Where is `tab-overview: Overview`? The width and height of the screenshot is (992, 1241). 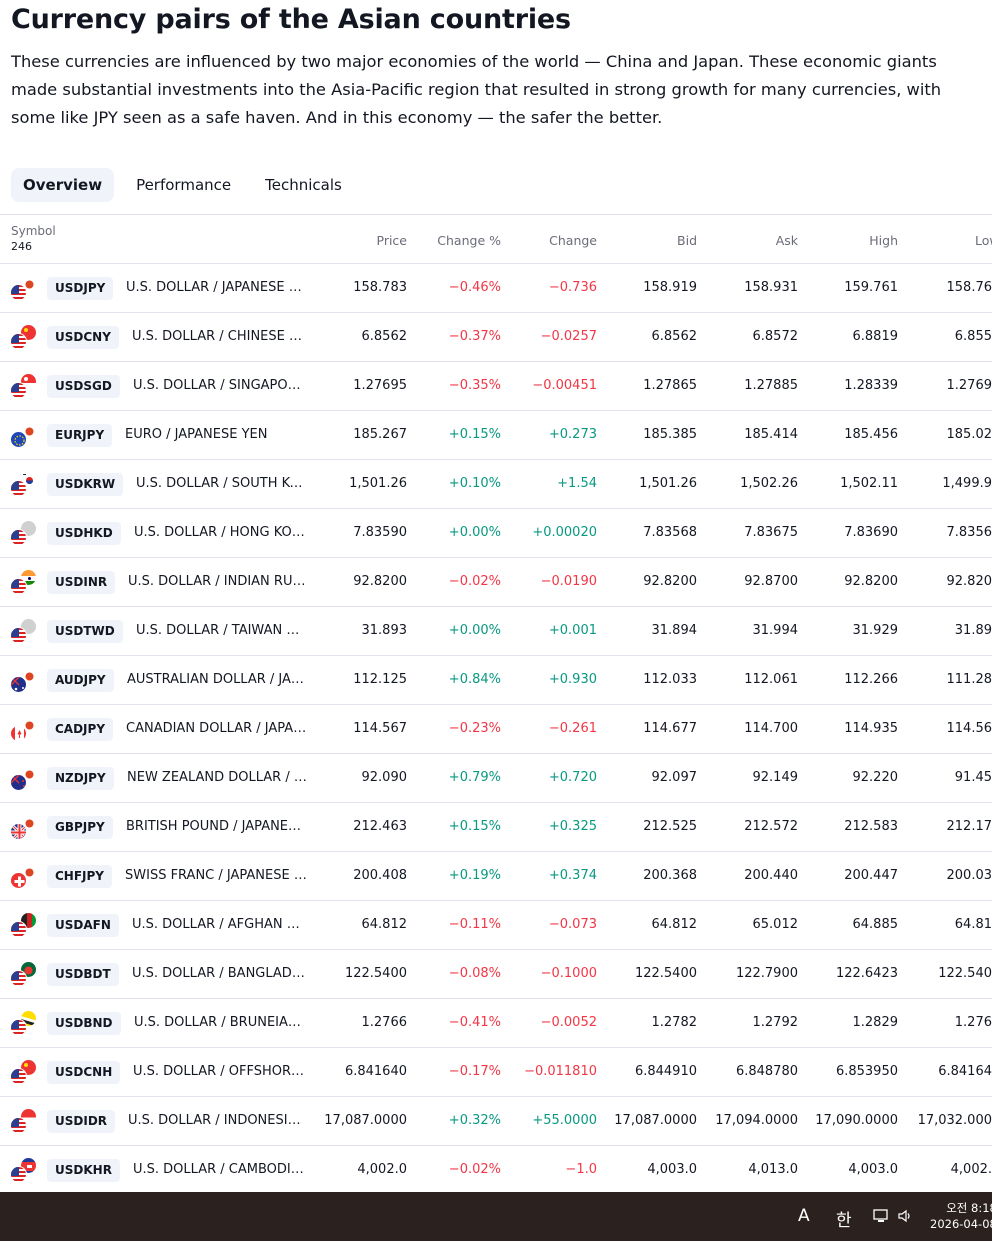
tab-overview: Overview is located at coordinates (63, 185).